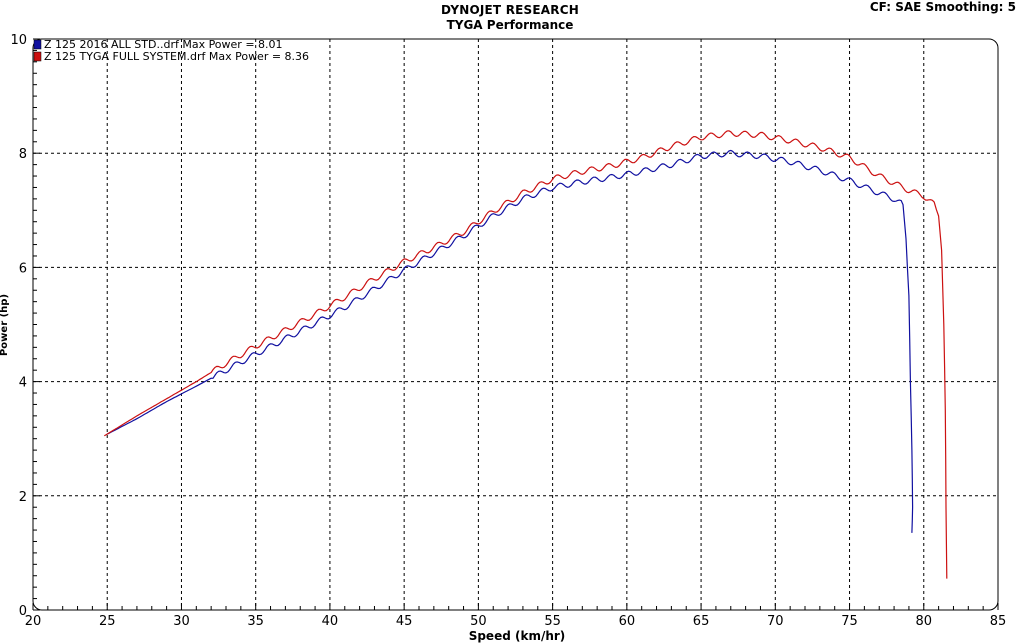  What do you see at coordinates (552, 621) in the screenshot?
I see `x-tick-label: 55` at bounding box center [552, 621].